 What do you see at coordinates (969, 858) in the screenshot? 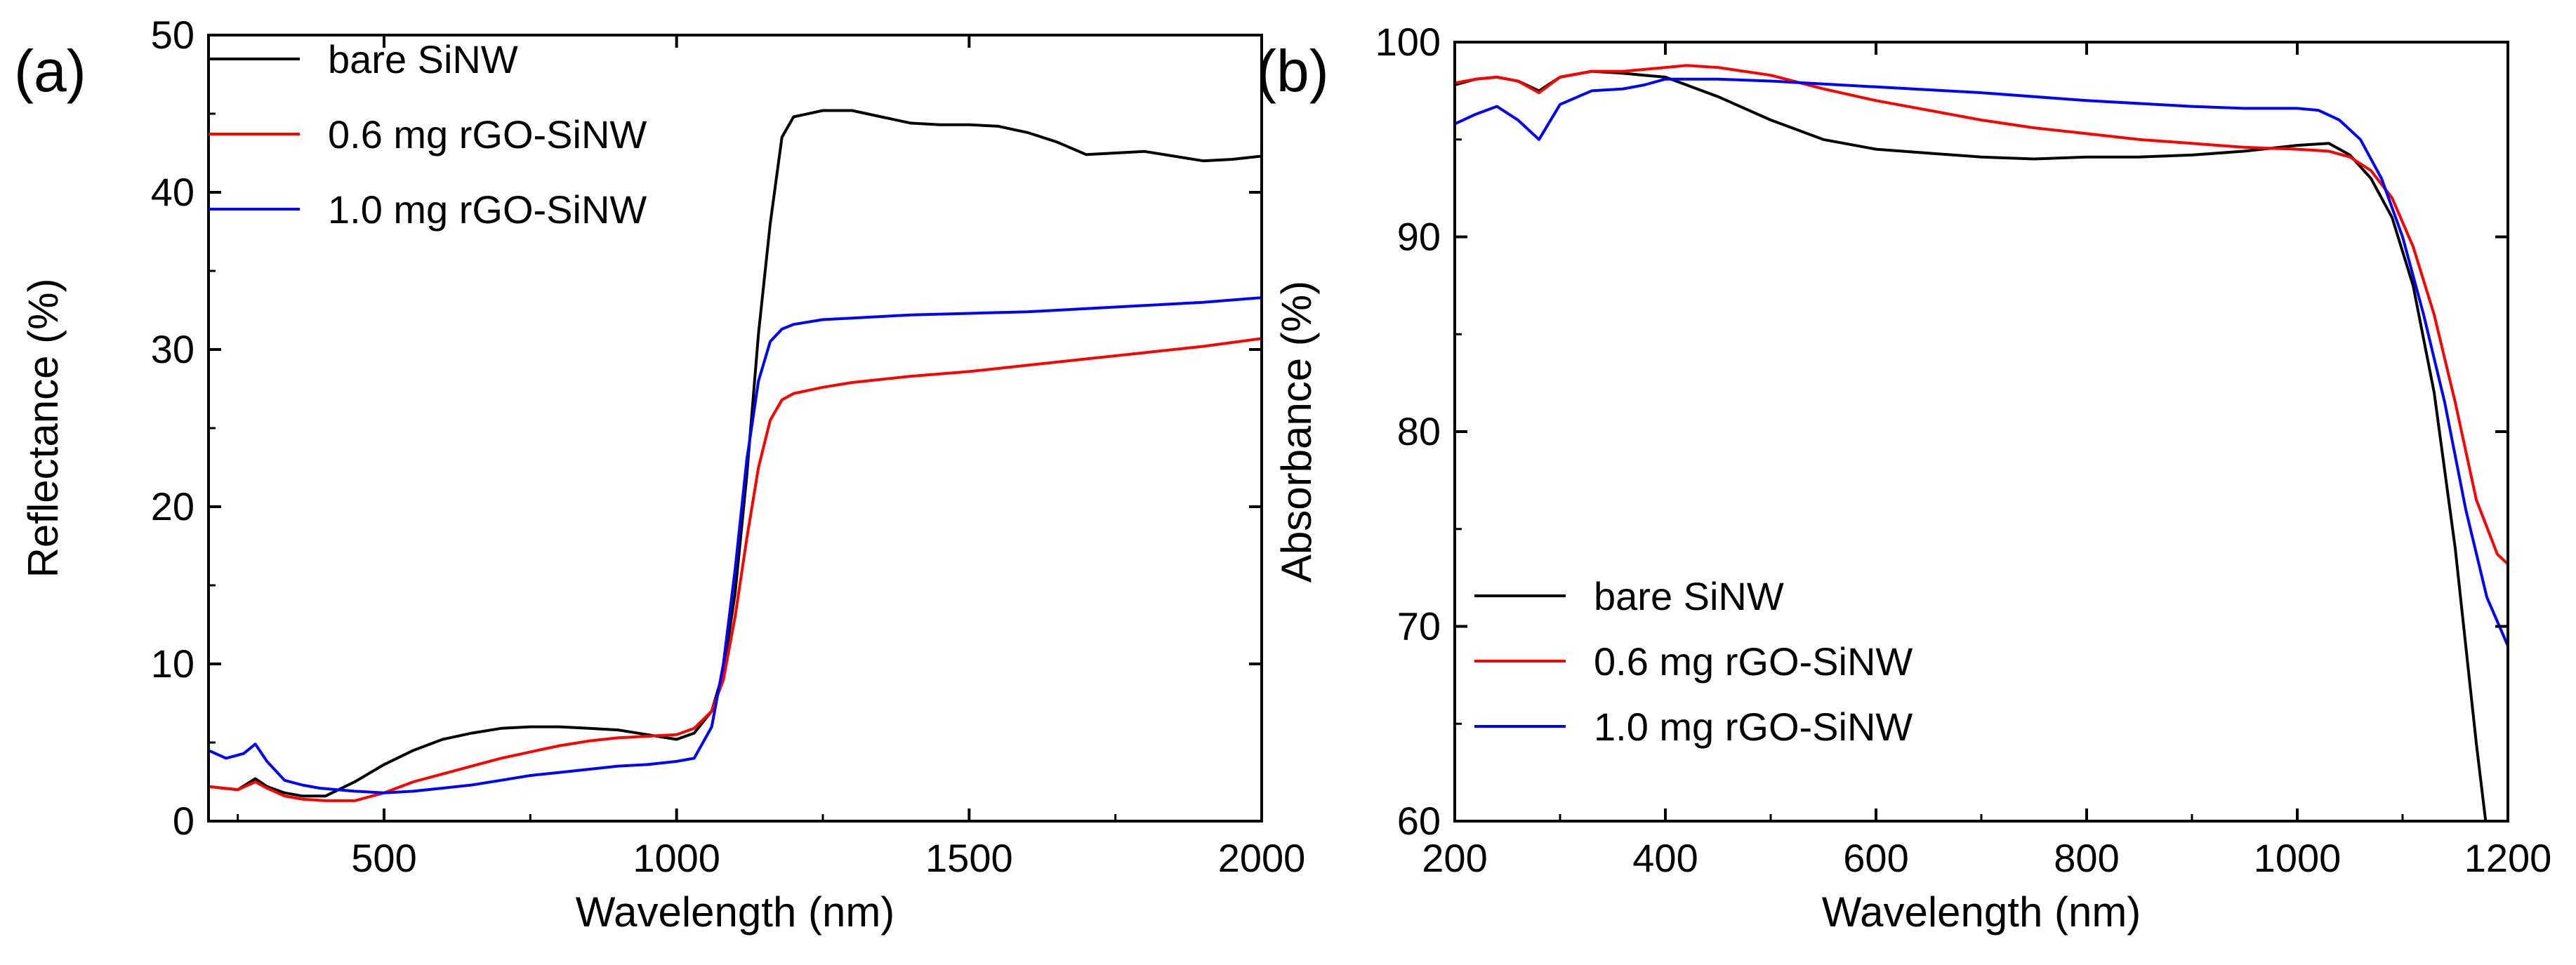
I see `x-tick-label: 1500` at bounding box center [969, 858].